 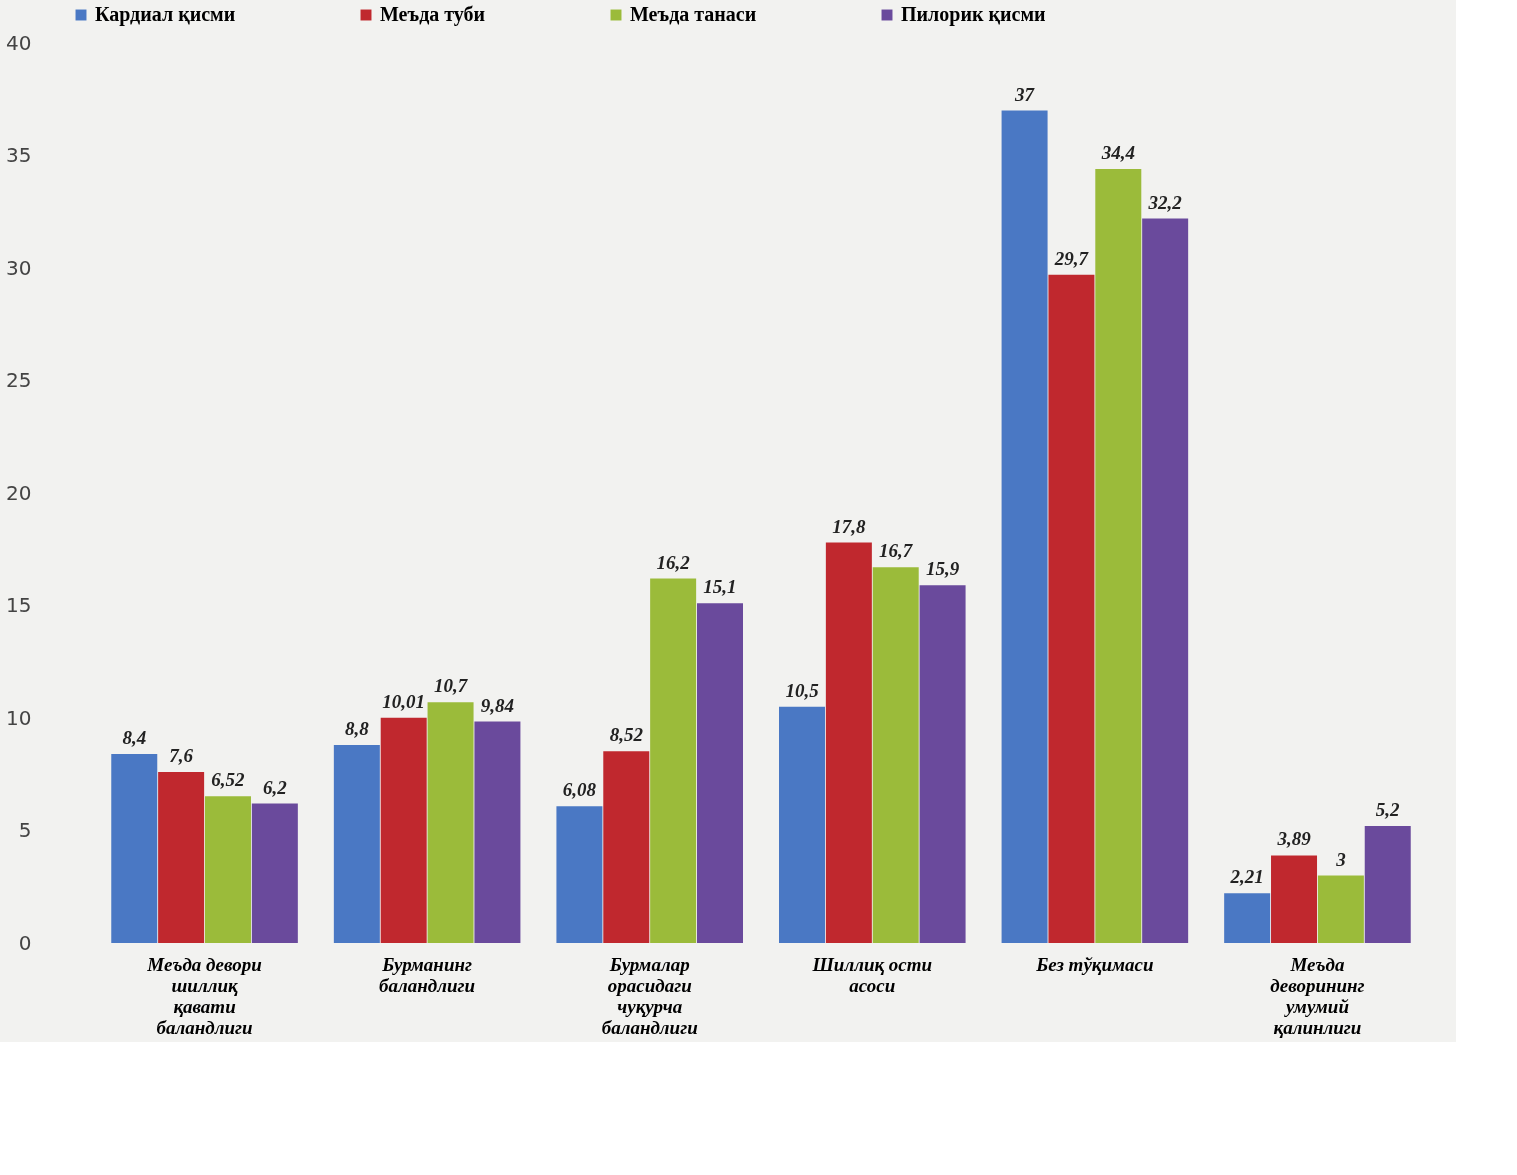 What do you see at coordinates (25, 830) in the screenshot?
I see `y-tick-label: 5` at bounding box center [25, 830].